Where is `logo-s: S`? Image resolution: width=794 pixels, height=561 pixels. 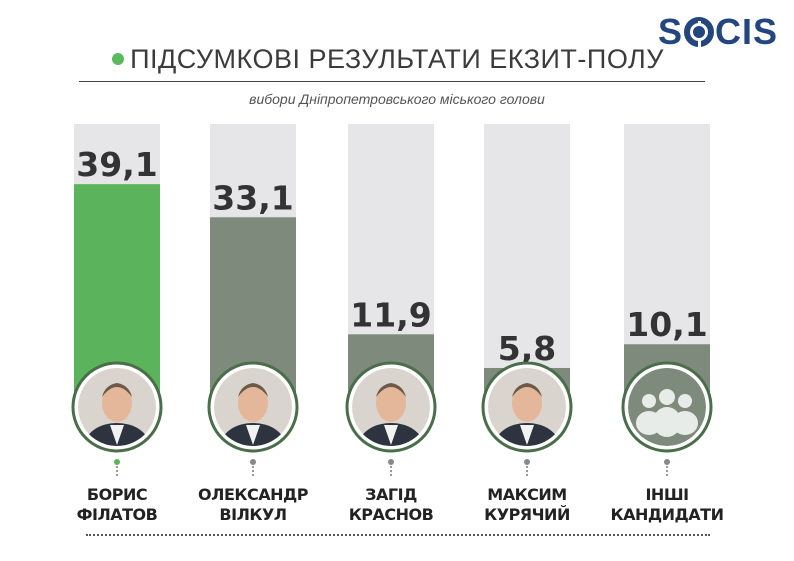 logo-s: S is located at coordinates (671, 31).